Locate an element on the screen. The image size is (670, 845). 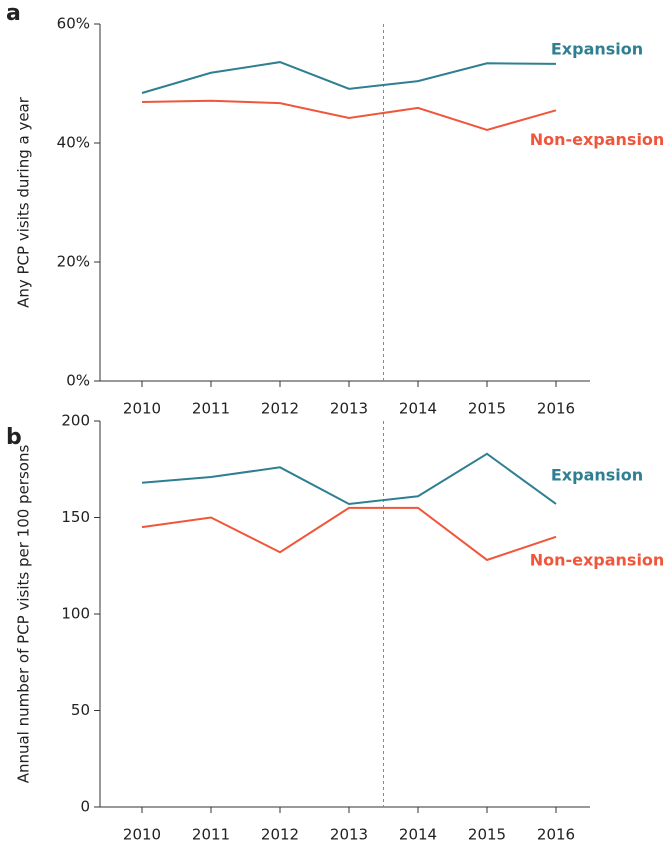
y-tick-label: 0% is located at coordinates (78, 381).